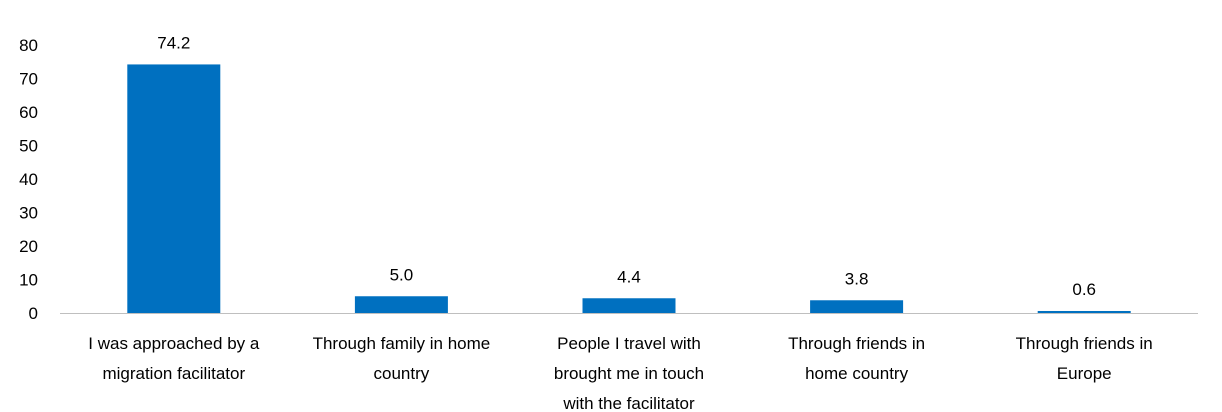  I want to click on y-axis-ticks: 0 10 20 30 40 50 60 70 80, so click(28, 179).